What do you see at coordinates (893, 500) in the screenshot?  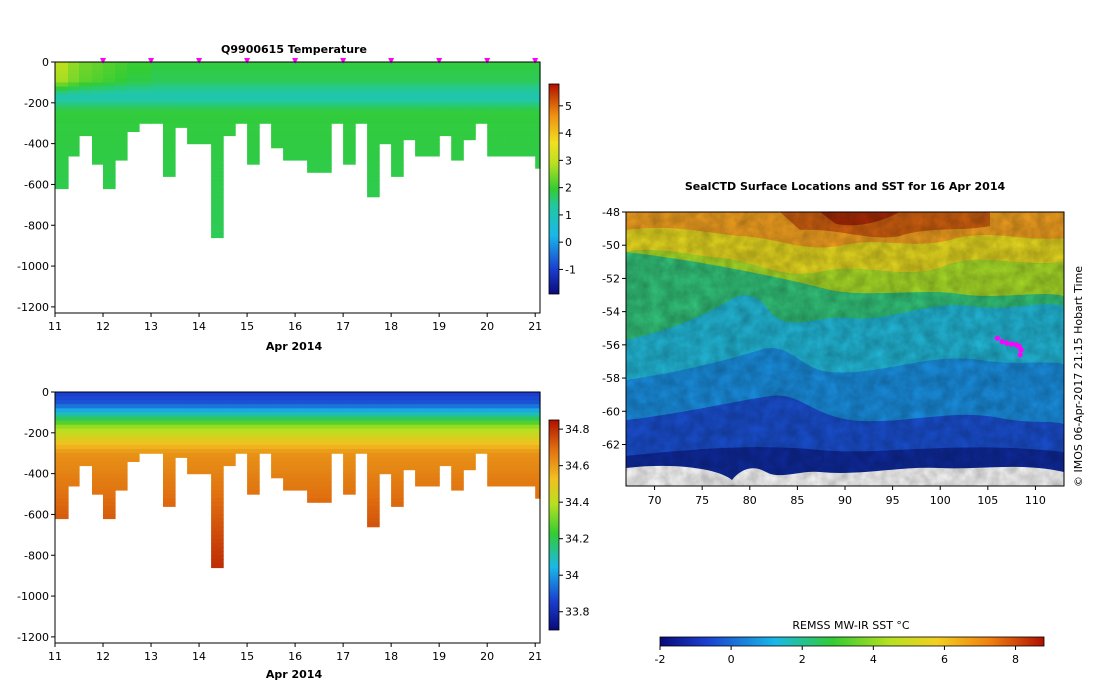 I see `lon-tick-label: 95` at bounding box center [893, 500].